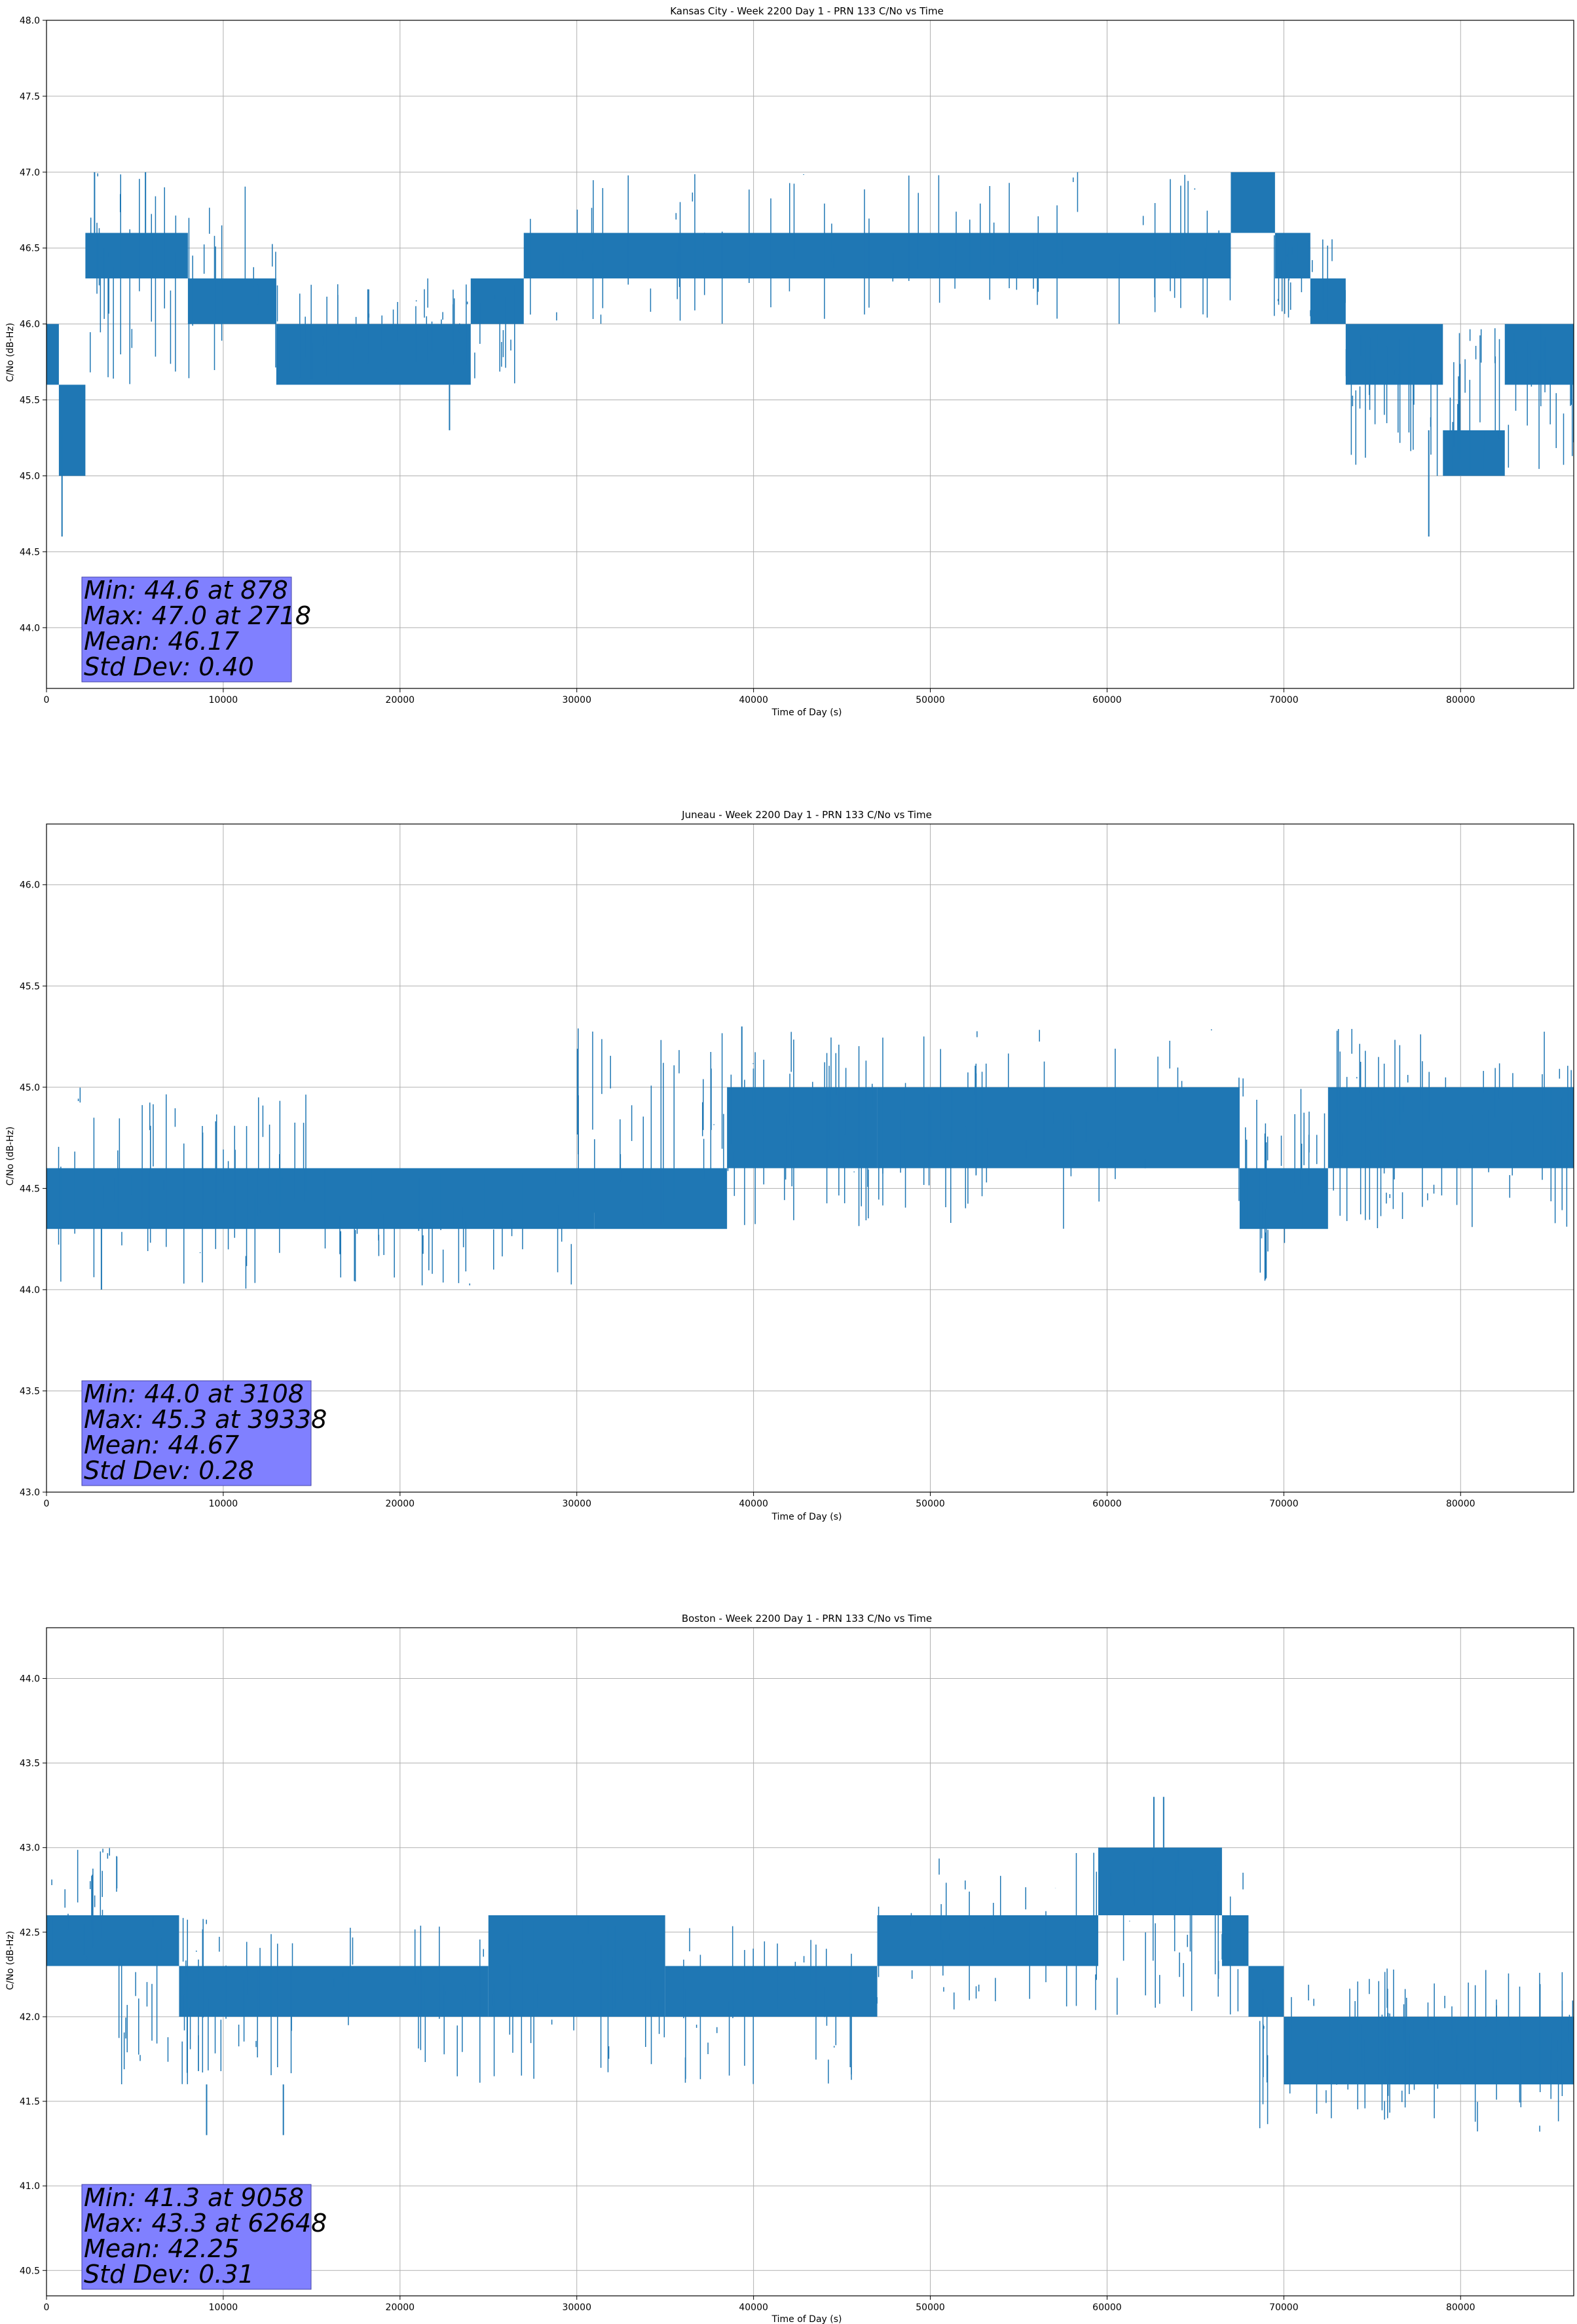 The height and width of the screenshot is (2324, 1577). What do you see at coordinates (30, 2017) in the screenshot?
I see `y-tick-label: 42.0` at bounding box center [30, 2017].